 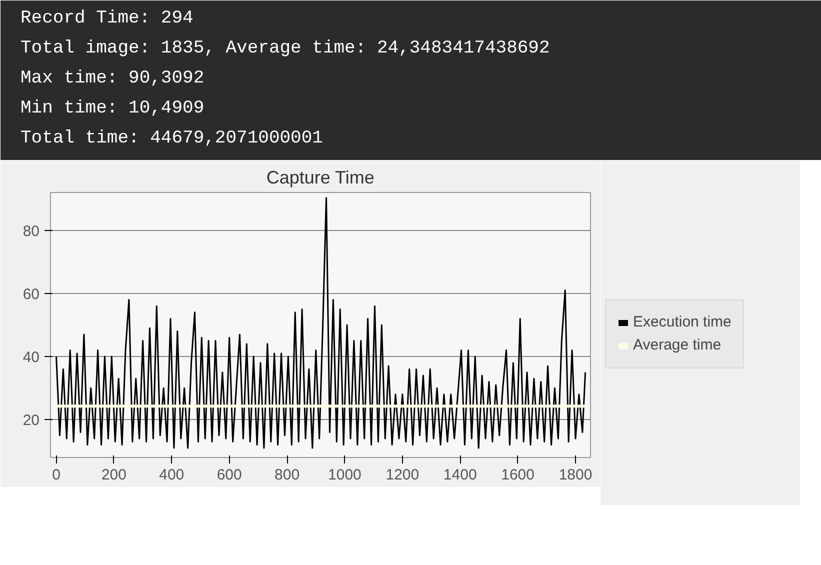 I want to click on x-tick-label: 1000, so click(x=345, y=475).